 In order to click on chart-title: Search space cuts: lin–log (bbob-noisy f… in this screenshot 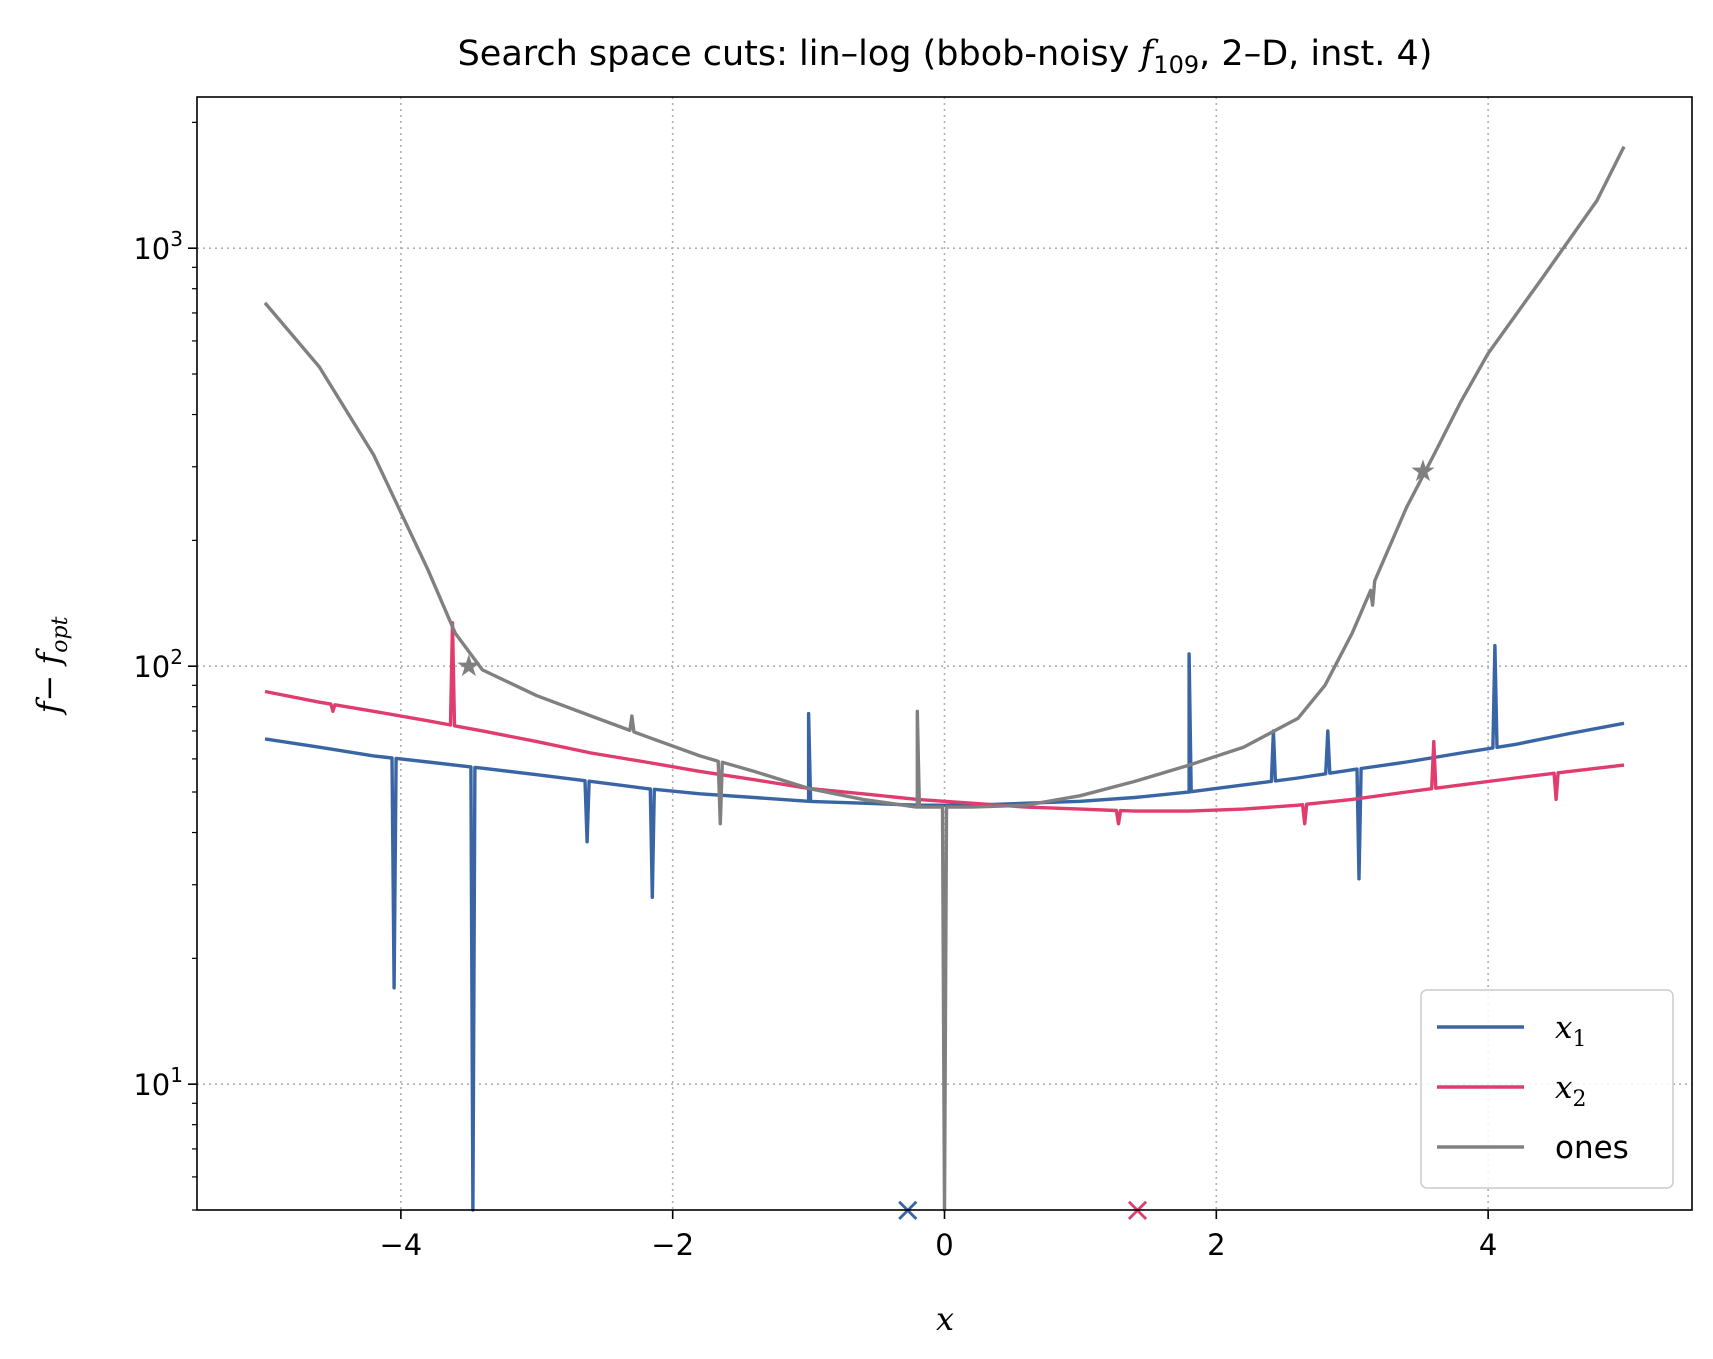, I will do `click(945, 56)`.